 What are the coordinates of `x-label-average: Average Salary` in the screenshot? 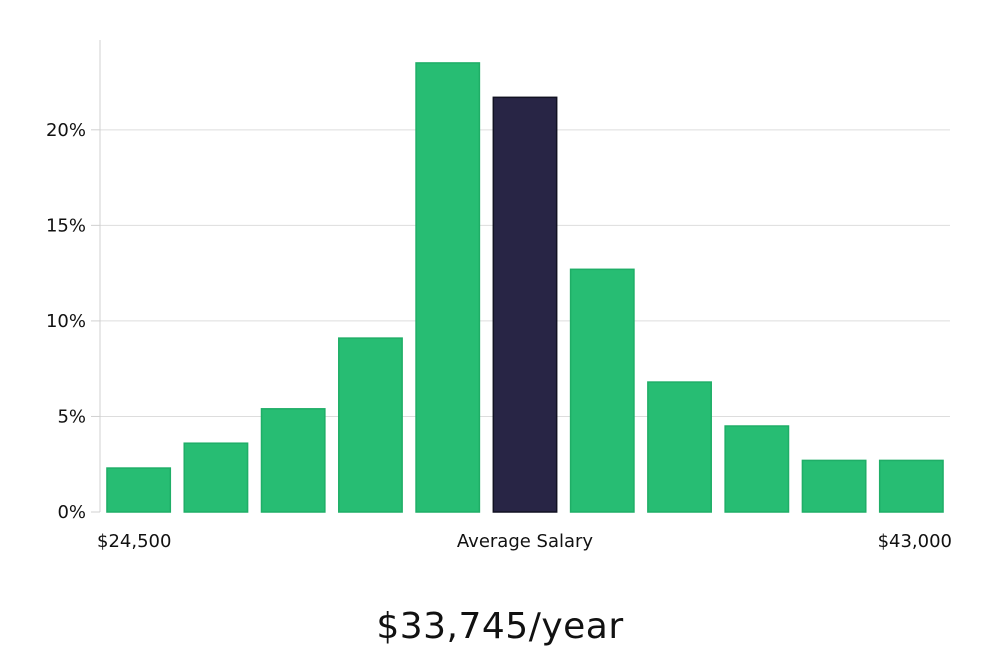 It's located at (525, 541).